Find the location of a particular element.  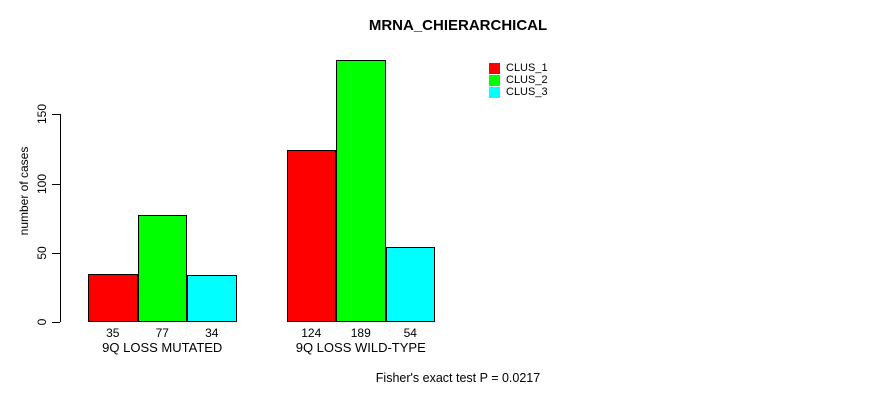

legend-item-clus_1: CLUS_1 is located at coordinates (518, 68).